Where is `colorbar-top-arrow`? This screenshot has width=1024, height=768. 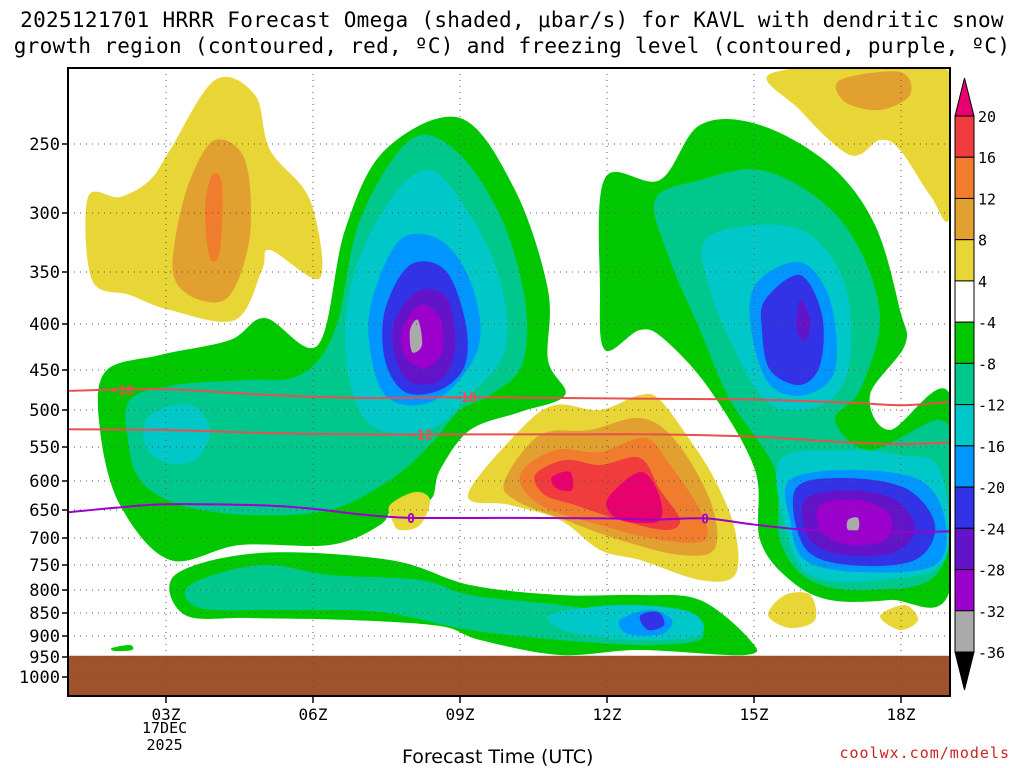
colorbar-top-arrow is located at coordinates (964, 97).